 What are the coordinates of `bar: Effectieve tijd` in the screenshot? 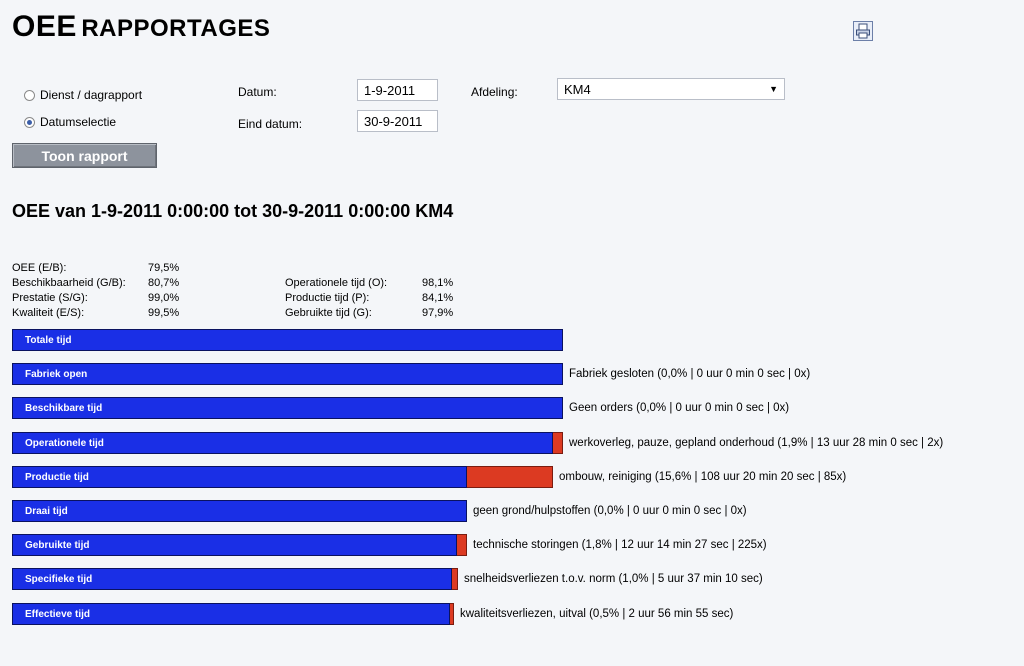 It's located at (231, 614).